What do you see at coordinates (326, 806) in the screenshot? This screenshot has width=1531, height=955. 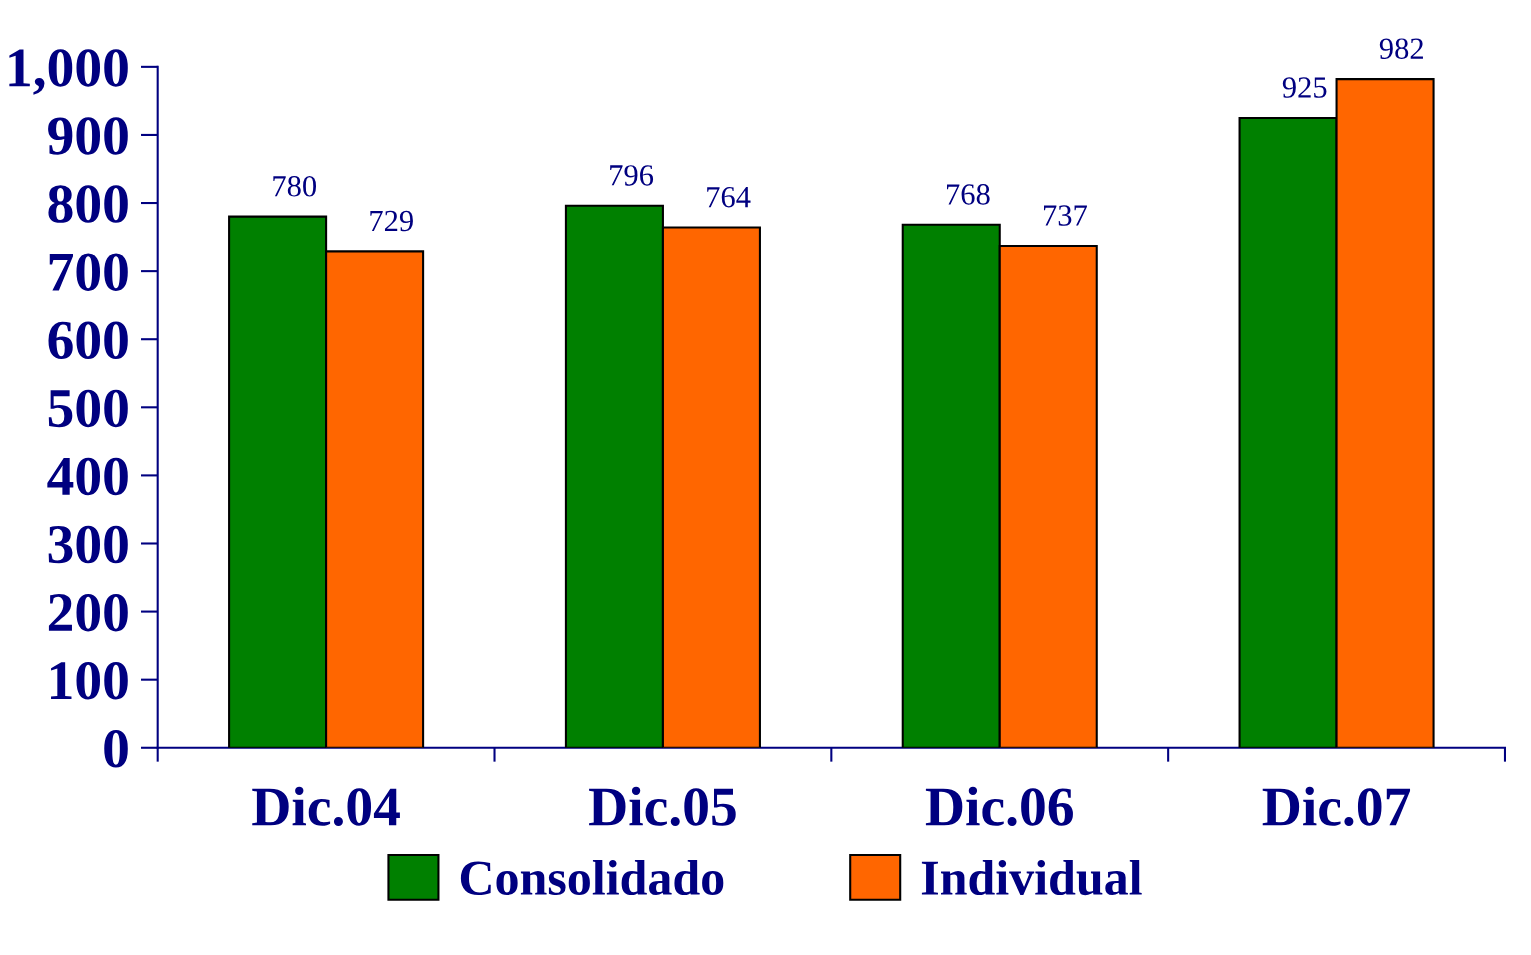 I see `x-tick-label: Dic.04` at bounding box center [326, 806].